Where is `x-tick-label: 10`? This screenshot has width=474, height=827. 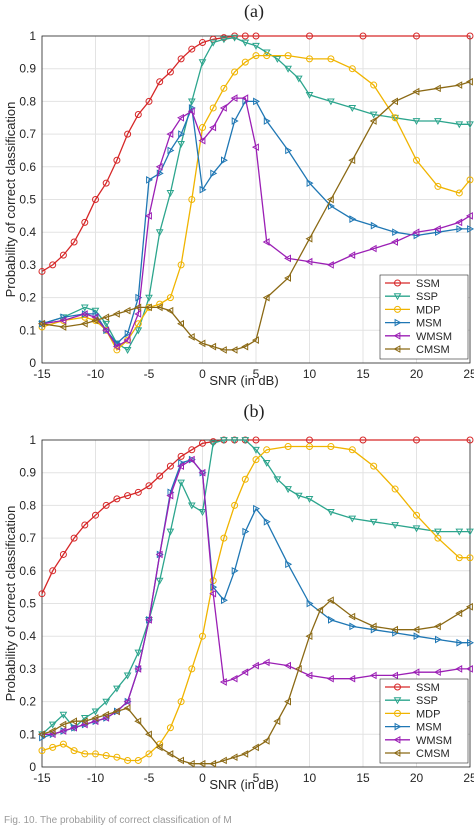
x-tick-label: 10 is located at coordinates (310, 374).